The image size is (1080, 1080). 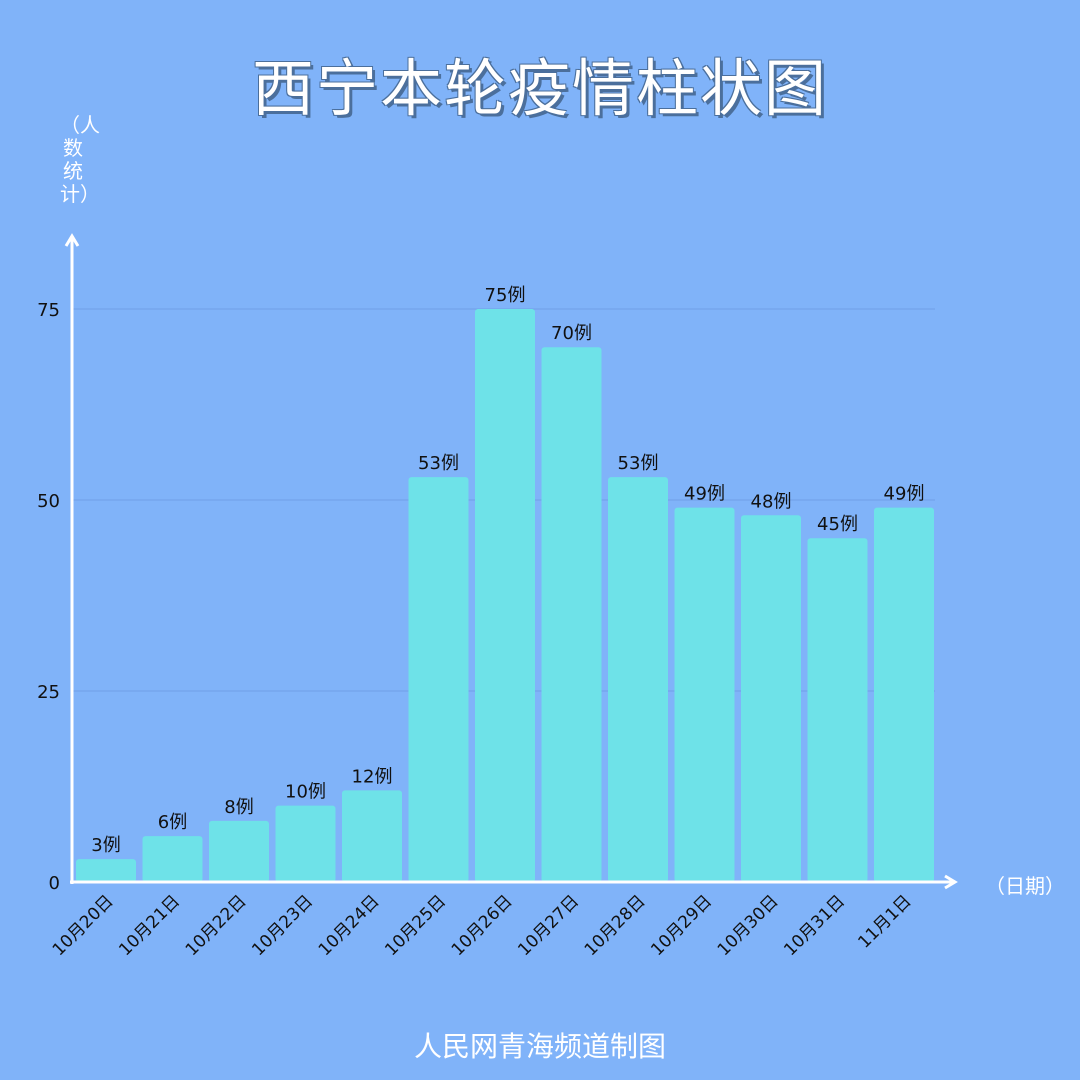 What do you see at coordinates (505, 295) in the screenshot?
I see `data-label: 75例` at bounding box center [505, 295].